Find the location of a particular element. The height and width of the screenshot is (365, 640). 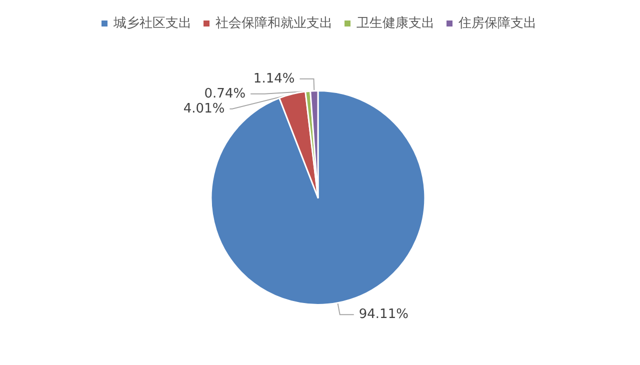

legend-label: 城乡社区支出 is located at coordinates (152, 23).